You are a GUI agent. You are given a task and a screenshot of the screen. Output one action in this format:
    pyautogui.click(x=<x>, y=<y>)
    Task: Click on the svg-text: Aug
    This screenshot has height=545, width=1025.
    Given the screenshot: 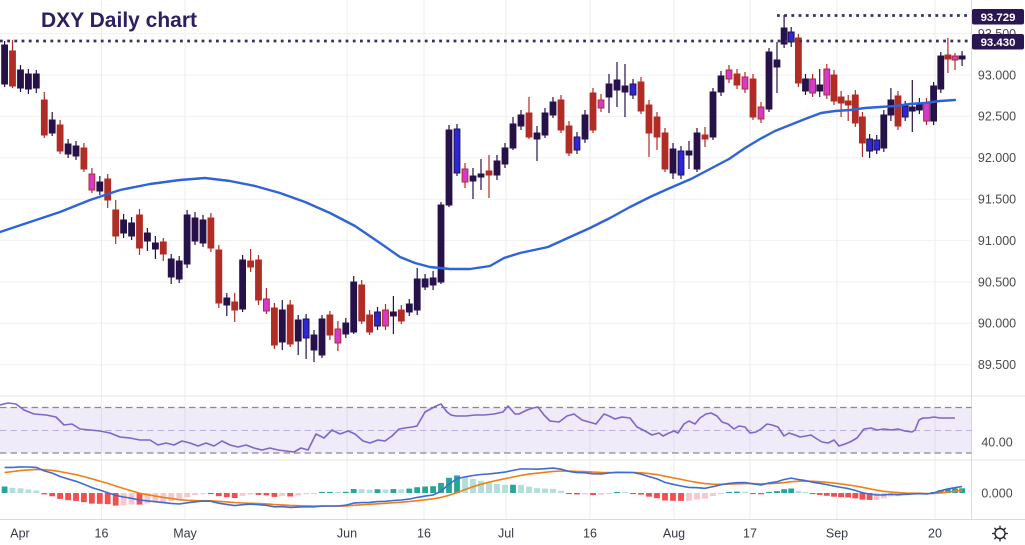 What is the action you would take?
    pyautogui.click(x=674, y=534)
    